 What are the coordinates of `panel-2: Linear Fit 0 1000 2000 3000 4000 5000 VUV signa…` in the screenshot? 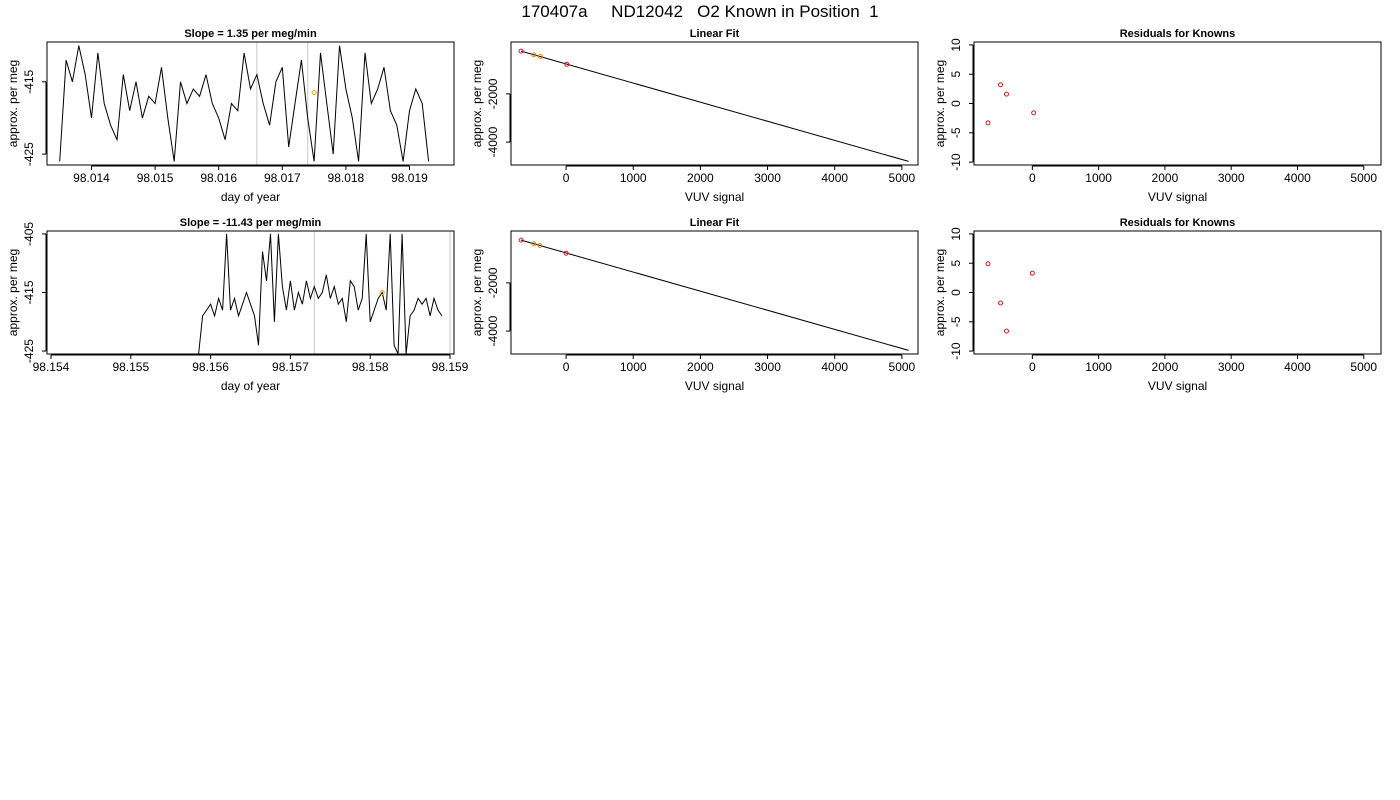 It's located at (694, 116).